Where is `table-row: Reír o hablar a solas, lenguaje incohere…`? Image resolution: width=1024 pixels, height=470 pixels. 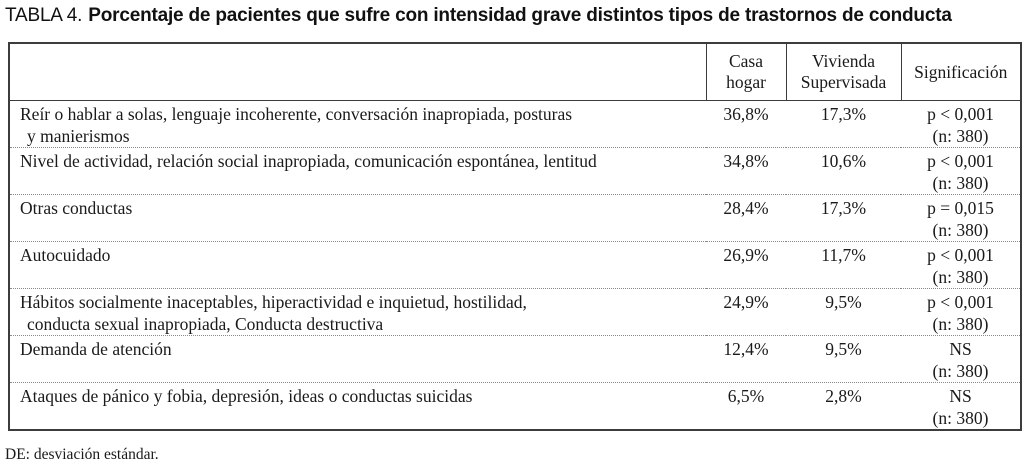
table-row: Reír o hablar a solas, lenguaje incohere… is located at coordinates (515, 124).